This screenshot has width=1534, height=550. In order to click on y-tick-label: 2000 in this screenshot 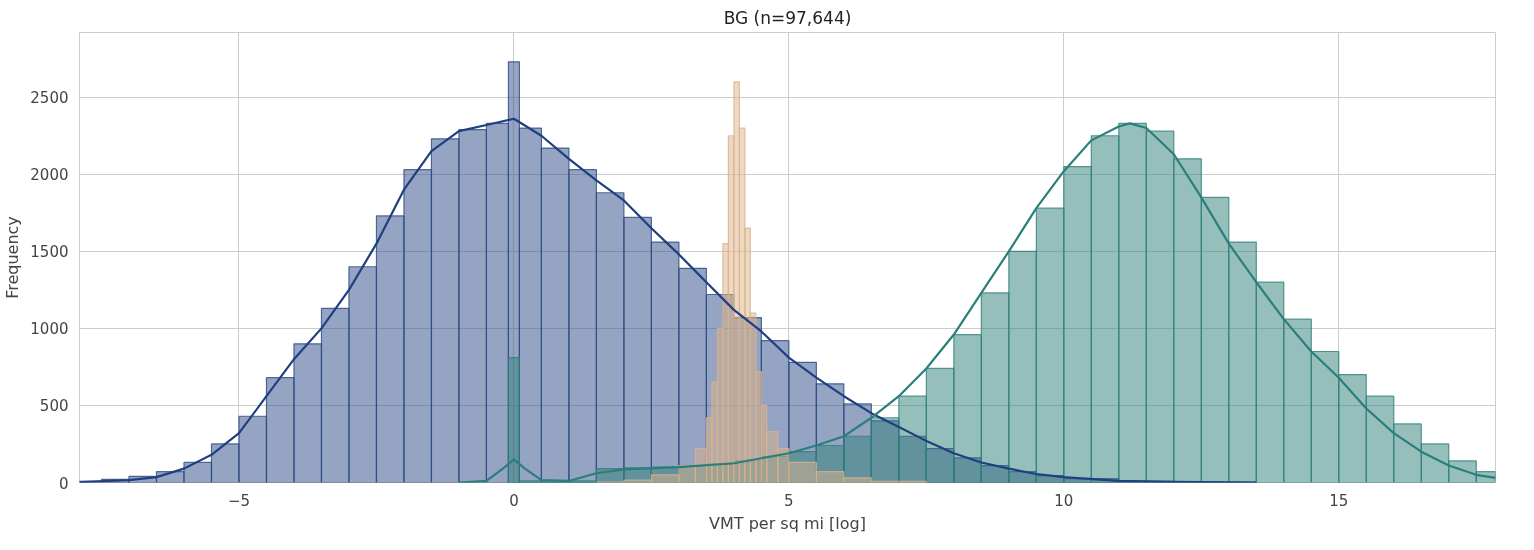, I will do `click(49, 175)`.